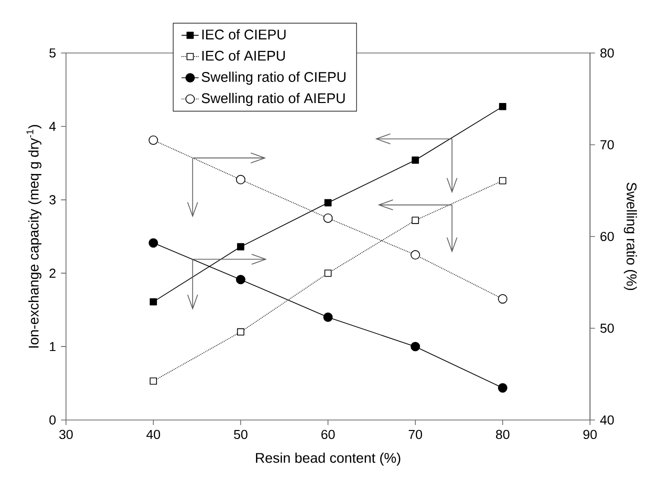  What do you see at coordinates (53, 273) in the screenshot?
I see `y-tick-label: 2` at bounding box center [53, 273].